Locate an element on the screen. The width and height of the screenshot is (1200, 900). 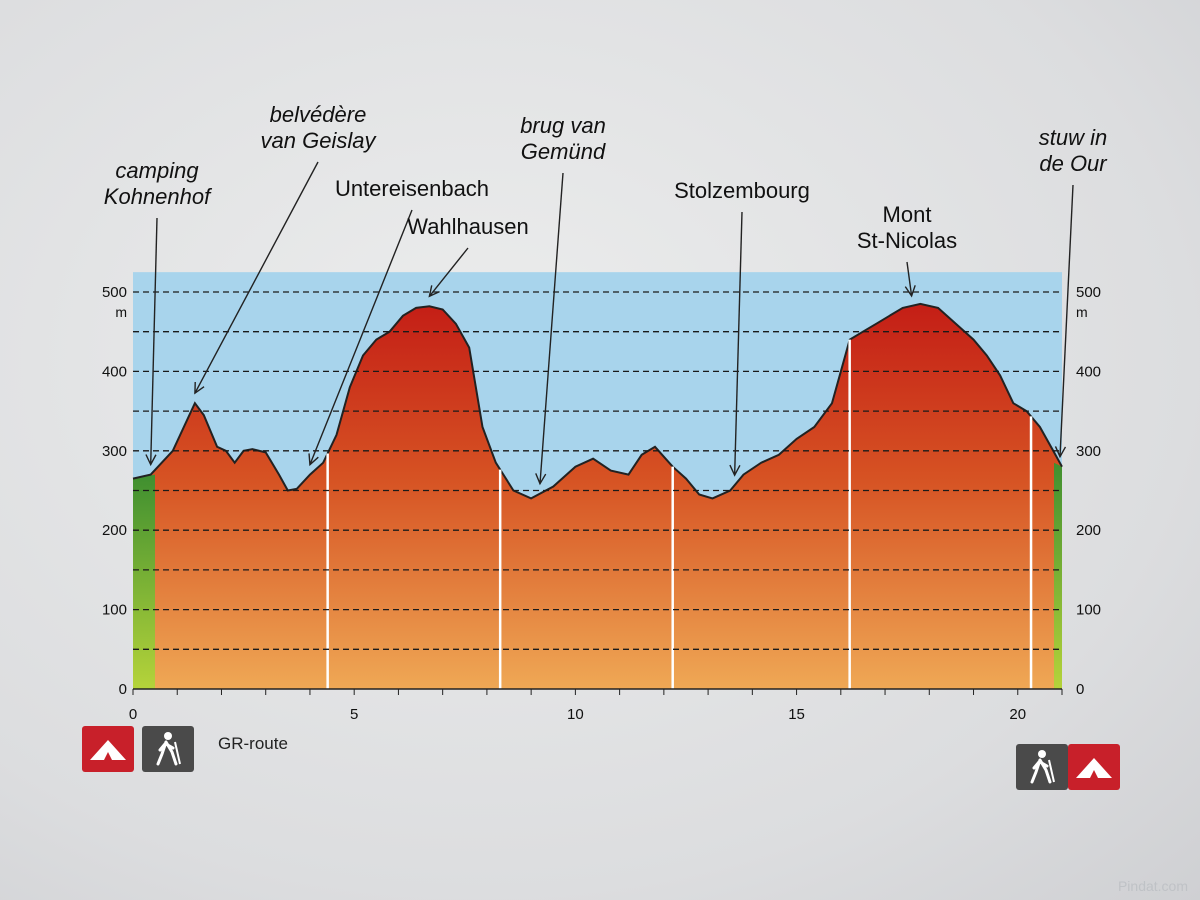
annotation-label: camping is located at coordinates (157, 170).